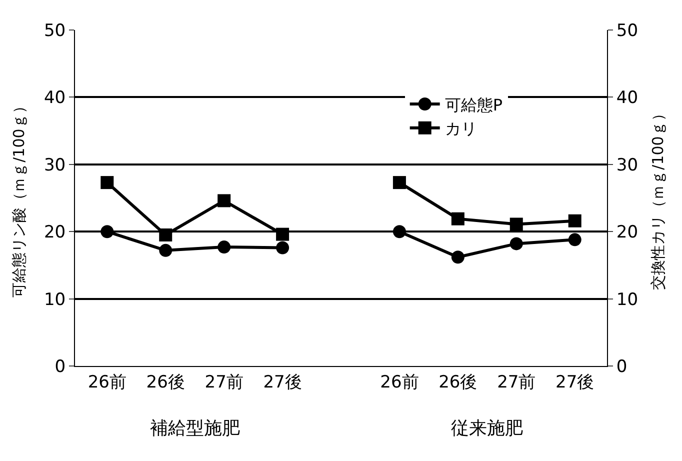 This screenshot has height=461, width=682. I want to click on y2-tick-label: 0, so click(622, 366).